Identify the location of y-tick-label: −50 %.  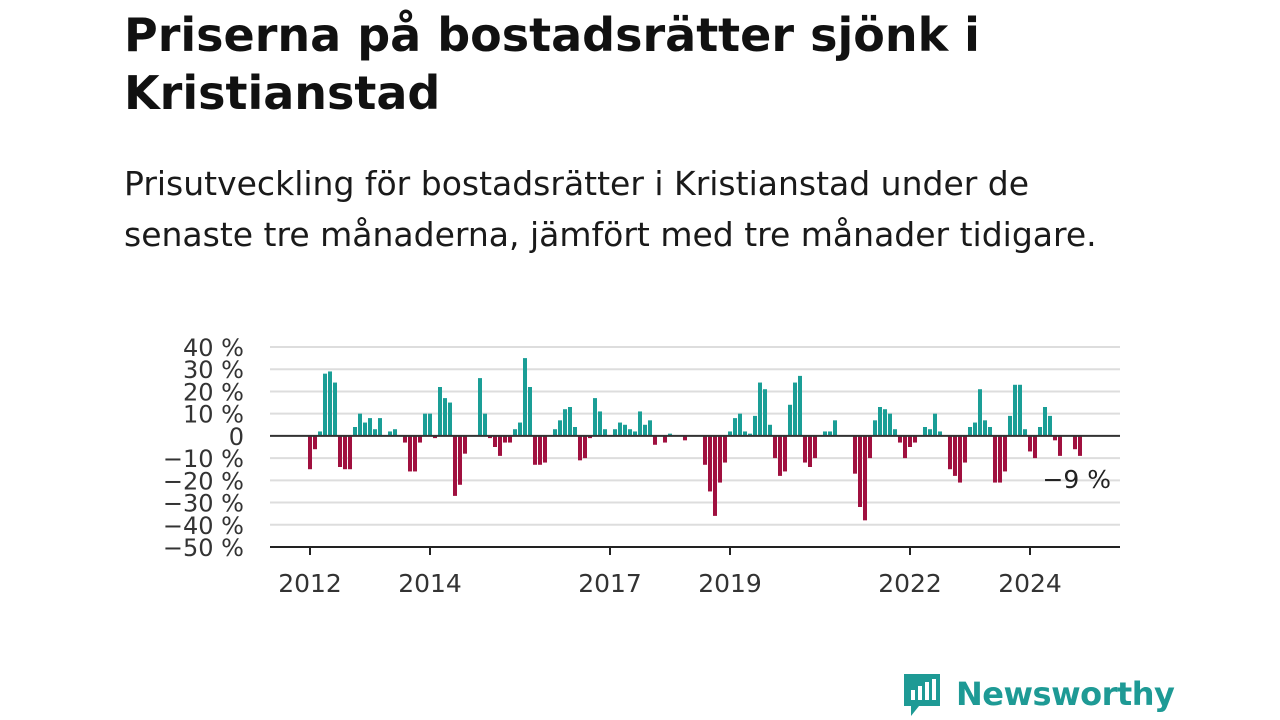
(203, 548).